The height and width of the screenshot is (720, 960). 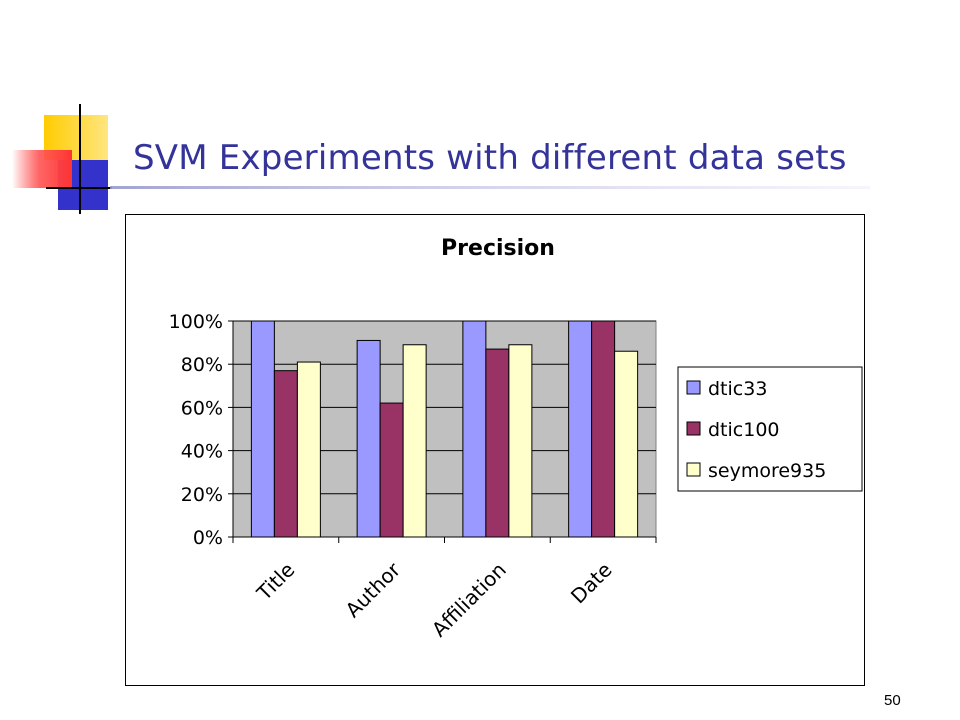 What do you see at coordinates (414, 441) in the screenshot?
I see `bar-seymore935-author` at bounding box center [414, 441].